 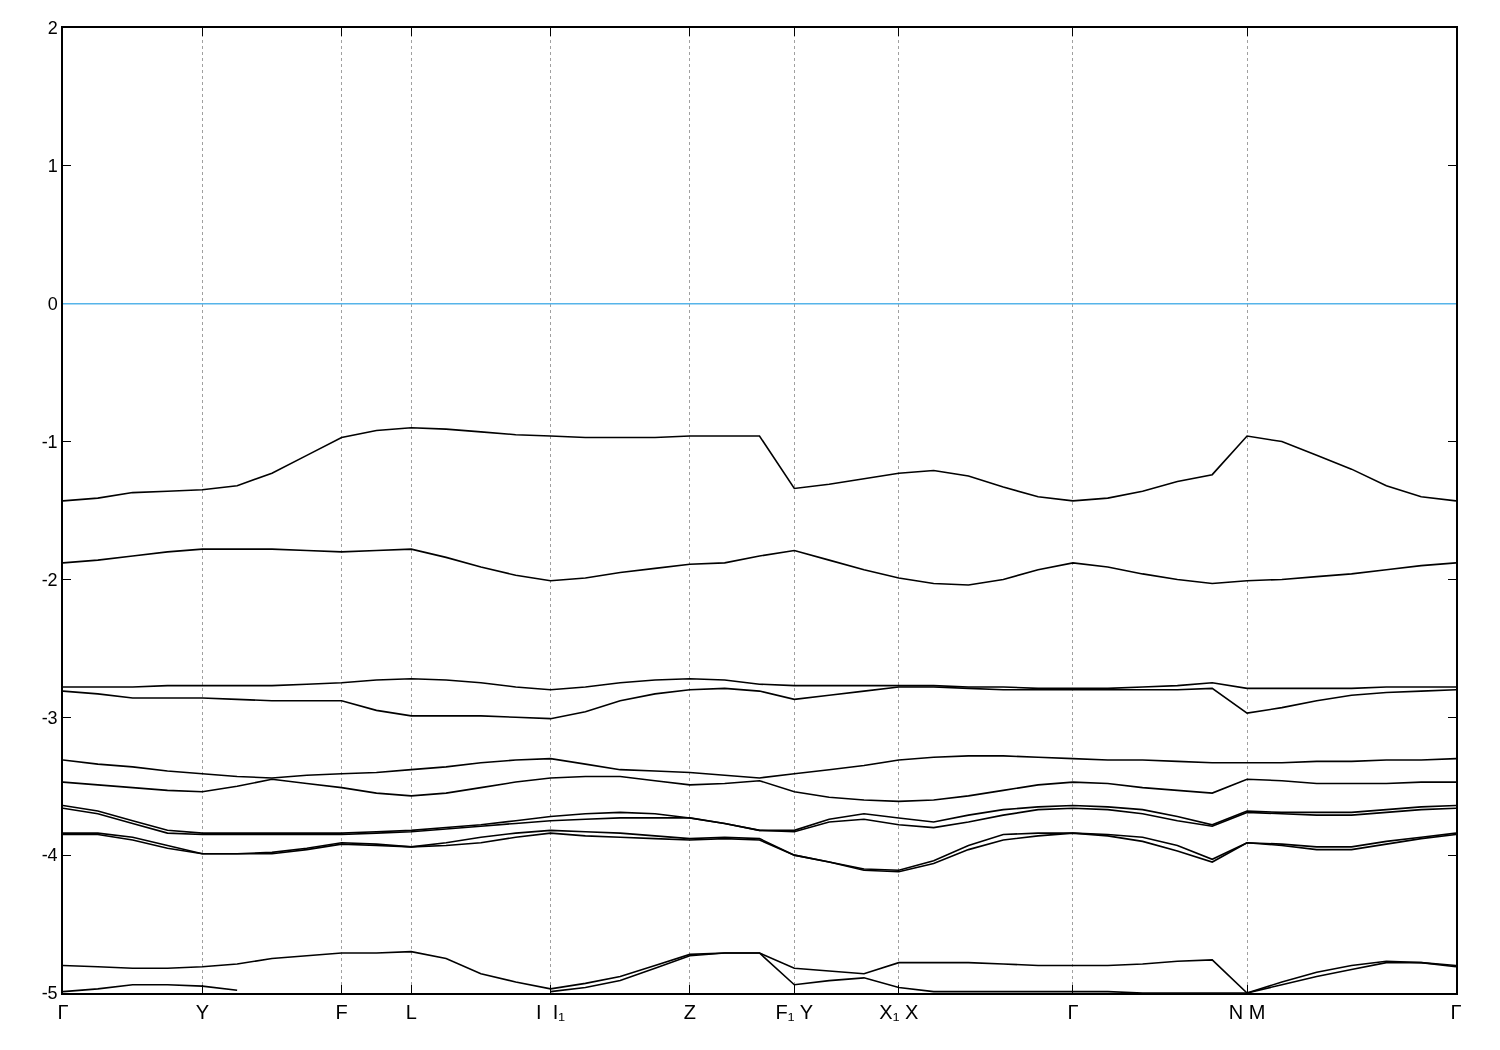 I want to click on x-tick-label: F, so click(x=341, y=1011).